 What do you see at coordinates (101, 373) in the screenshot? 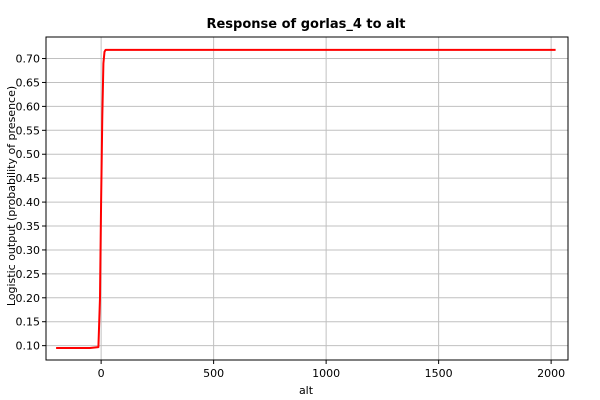
I see `x-tick-label: 0` at bounding box center [101, 373].